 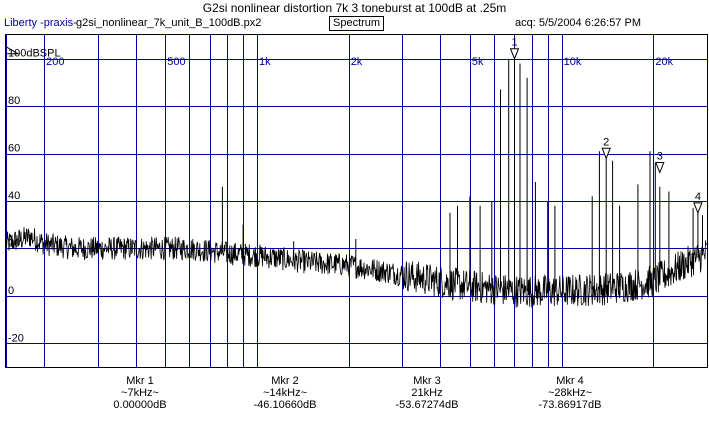 I want to click on y-tick-label: 80, so click(x=14, y=101).